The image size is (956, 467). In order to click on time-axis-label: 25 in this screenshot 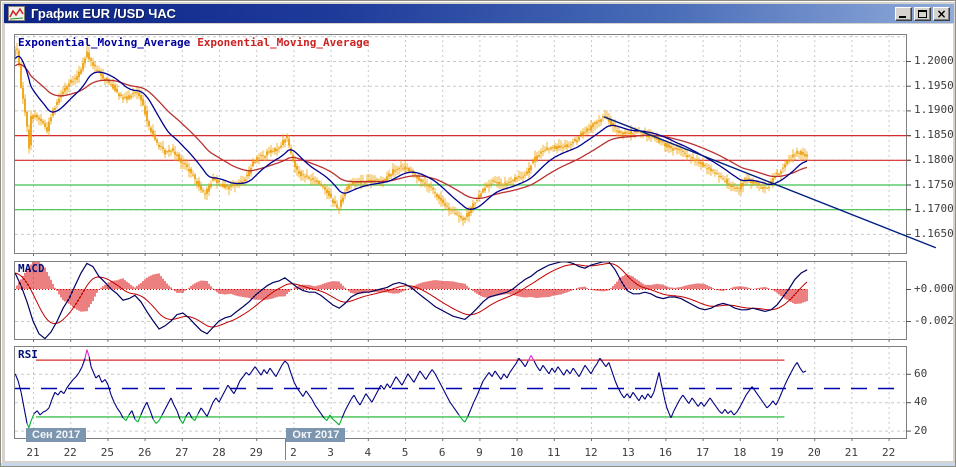, I will do `click(107, 452)`.